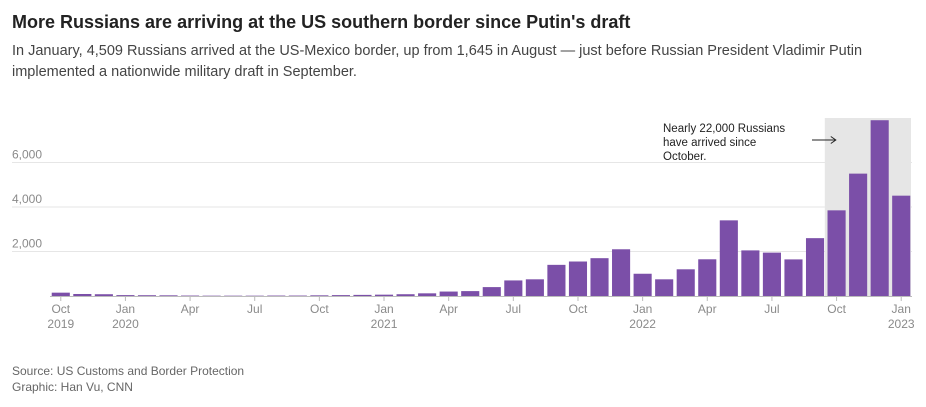  Describe the element at coordinates (27, 155) in the screenshot. I see `y-tick-label: 6,000` at that location.